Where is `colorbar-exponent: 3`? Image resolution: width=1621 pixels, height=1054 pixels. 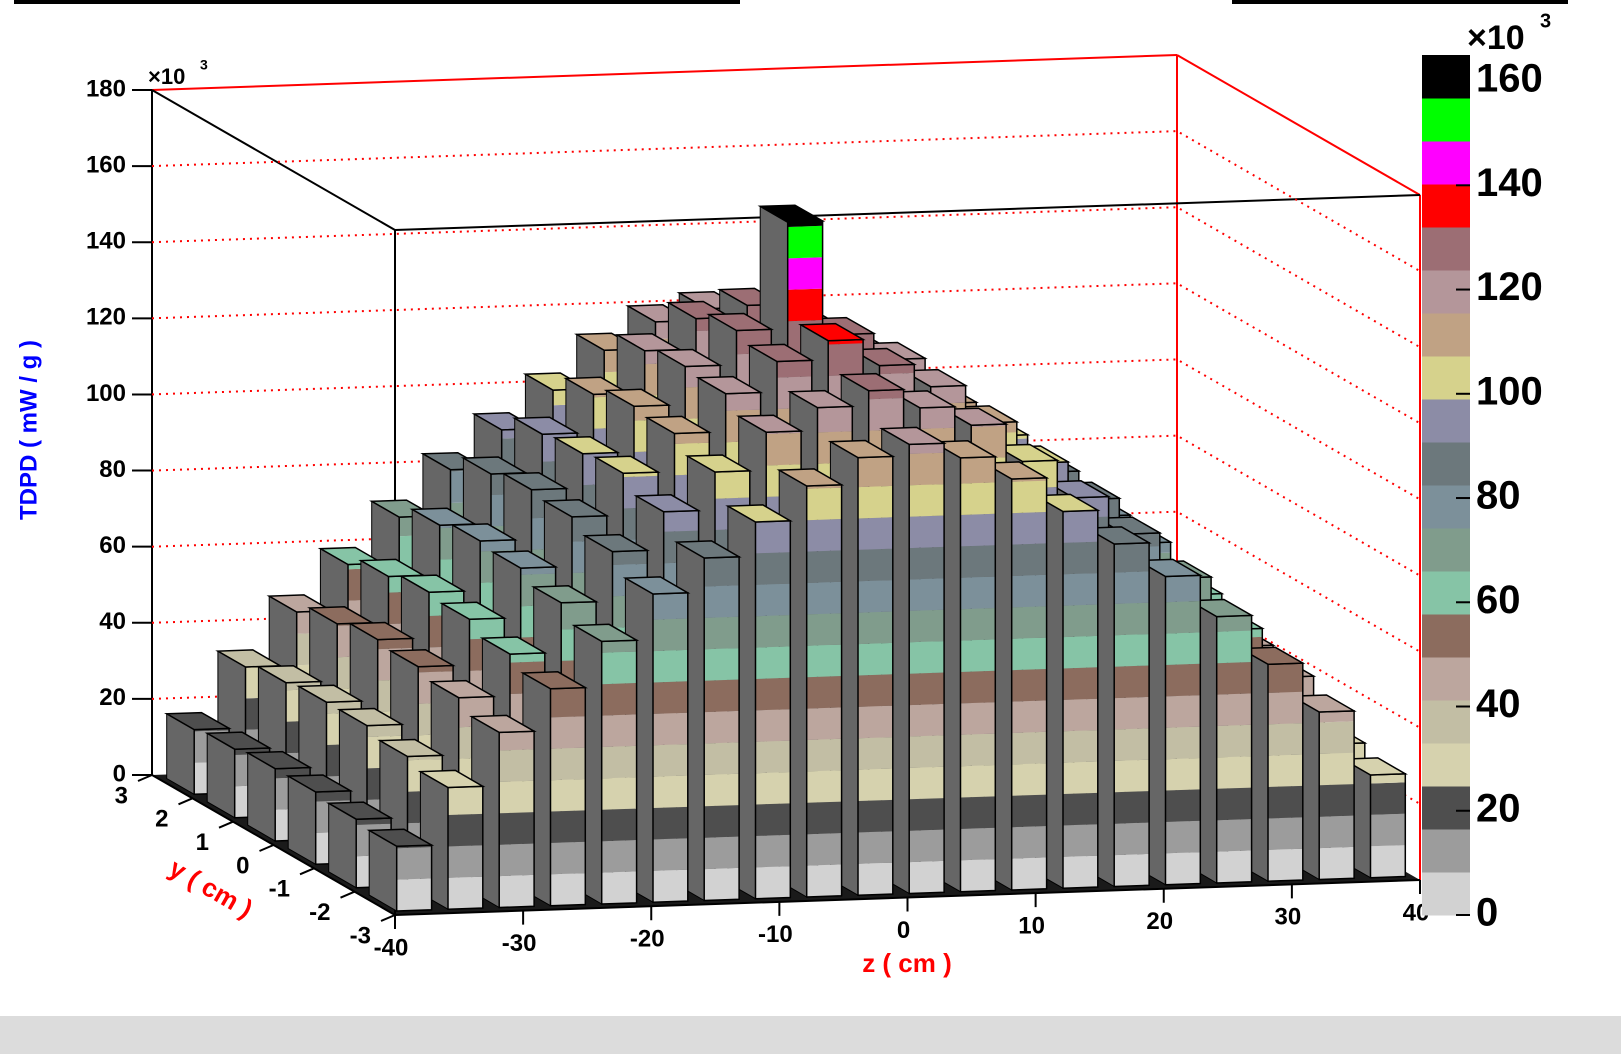
colorbar-exponent: 3 is located at coordinates (1545, 21).